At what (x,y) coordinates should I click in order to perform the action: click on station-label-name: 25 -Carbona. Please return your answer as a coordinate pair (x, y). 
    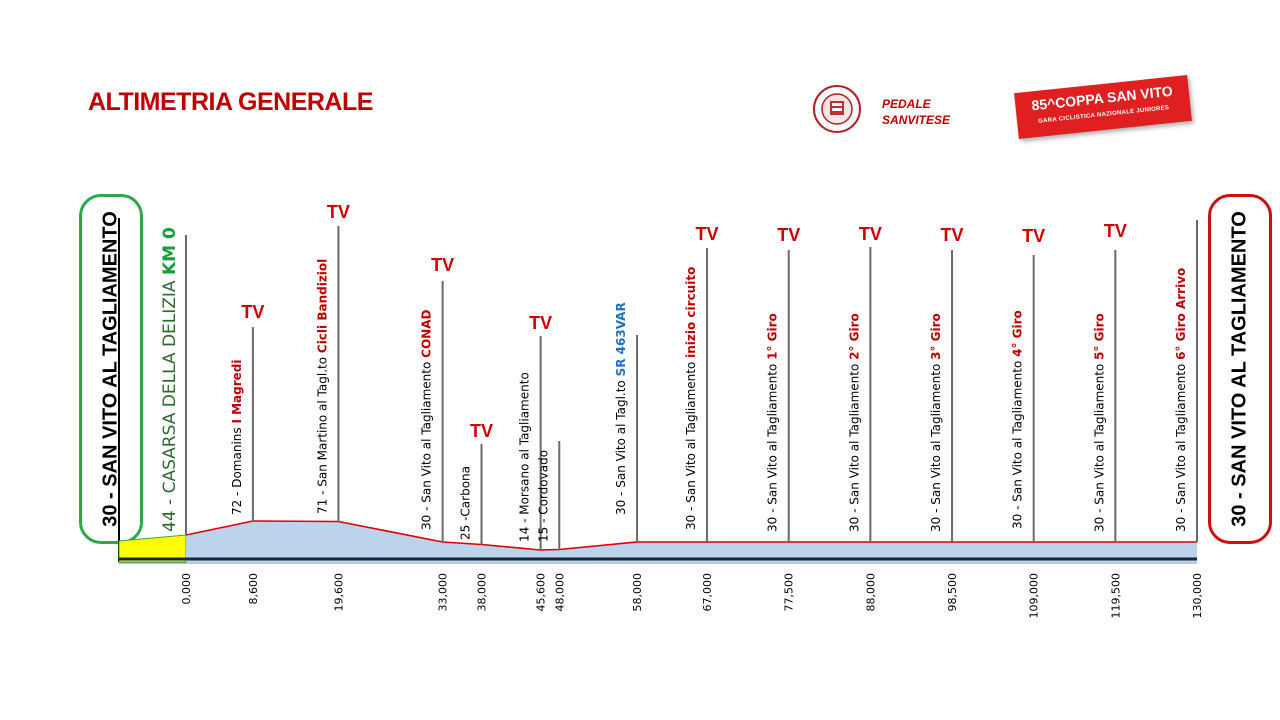
    Looking at the image, I should click on (466, 503).